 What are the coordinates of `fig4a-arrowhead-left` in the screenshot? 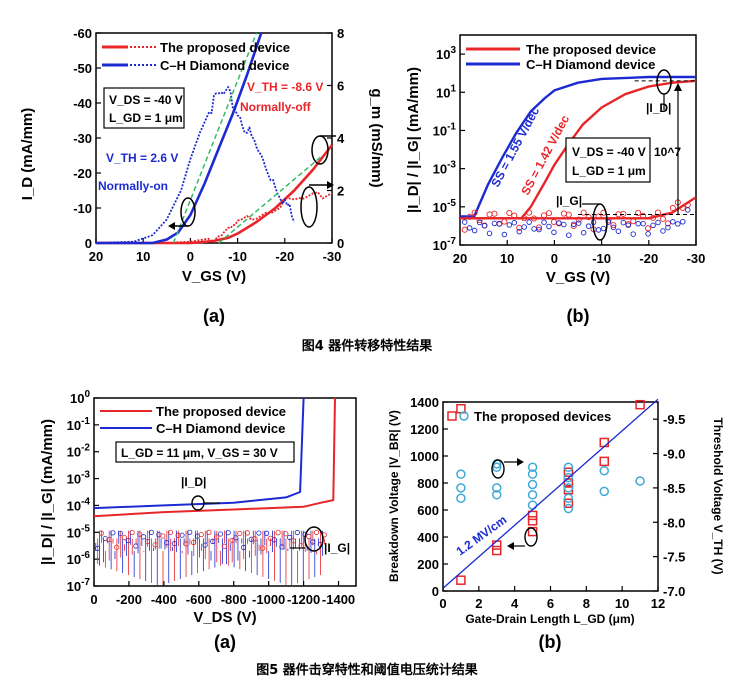 It's located at (171, 226).